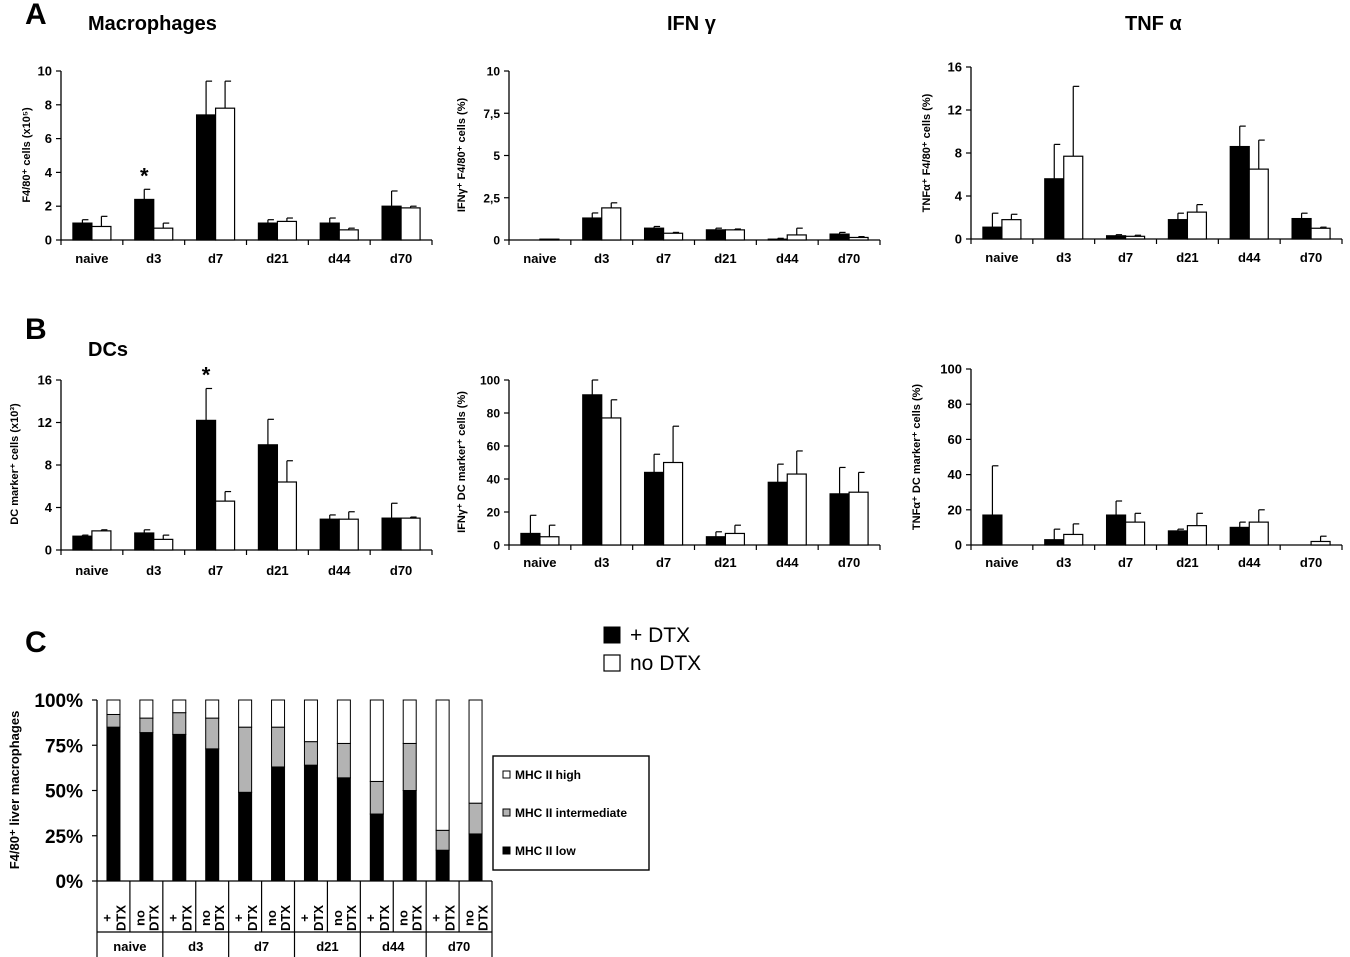 Image resolution: width=1350 pixels, height=957 pixels. I want to click on legend-nodtx-swatch, so click(612, 663).